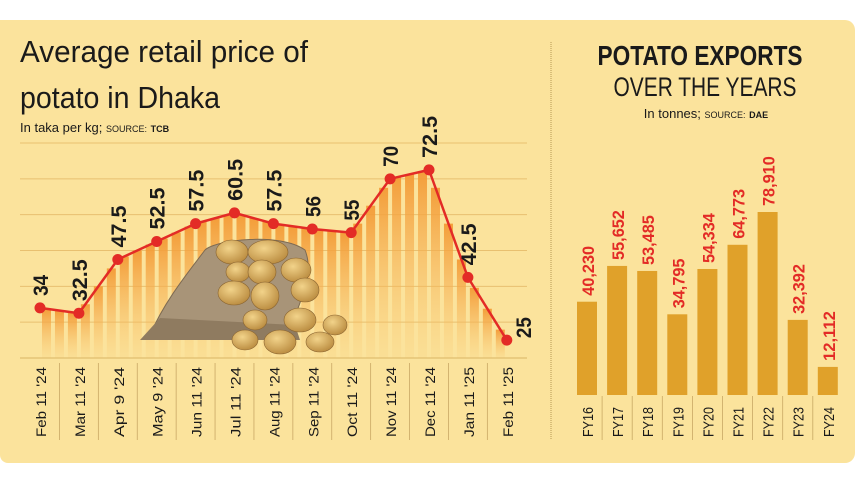 Image resolution: width=857 pixels, height=482 pixels. Describe the element at coordinates (391, 156) in the screenshot. I see `data-label: 70` at that location.